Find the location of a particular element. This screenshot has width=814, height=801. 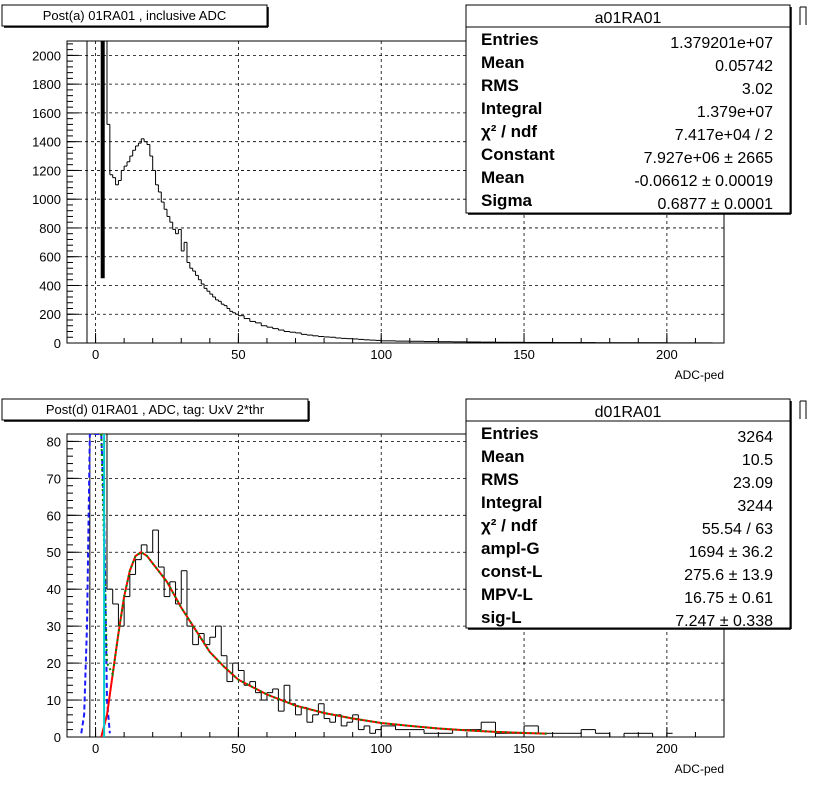

stats-row-value: 1.379201e+07 is located at coordinates (721, 43).